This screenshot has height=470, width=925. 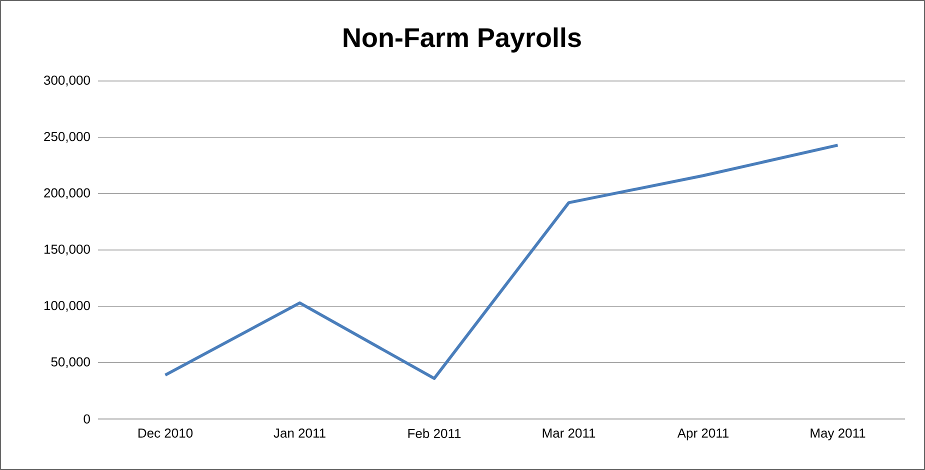 What do you see at coordinates (67, 137) in the screenshot?
I see `y-tick-label: 250,000` at bounding box center [67, 137].